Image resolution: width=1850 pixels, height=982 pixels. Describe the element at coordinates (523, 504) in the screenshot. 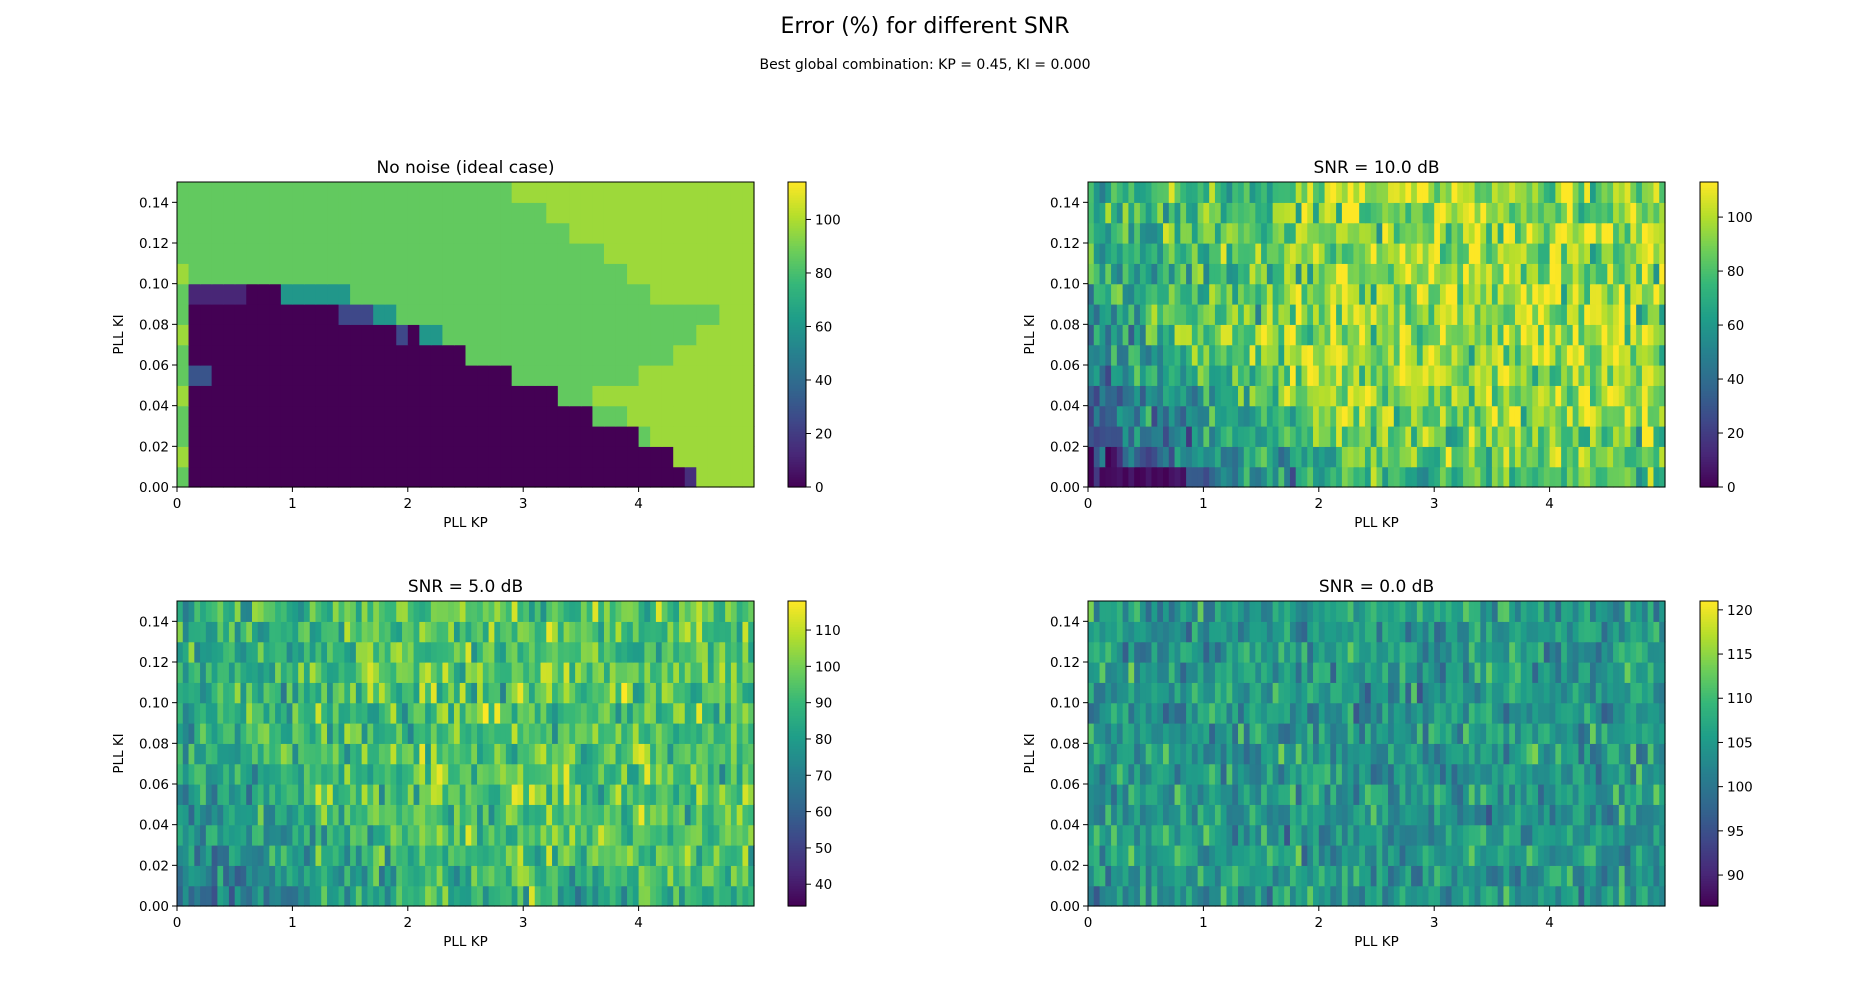

I see `x-tick-label: 3` at that location.